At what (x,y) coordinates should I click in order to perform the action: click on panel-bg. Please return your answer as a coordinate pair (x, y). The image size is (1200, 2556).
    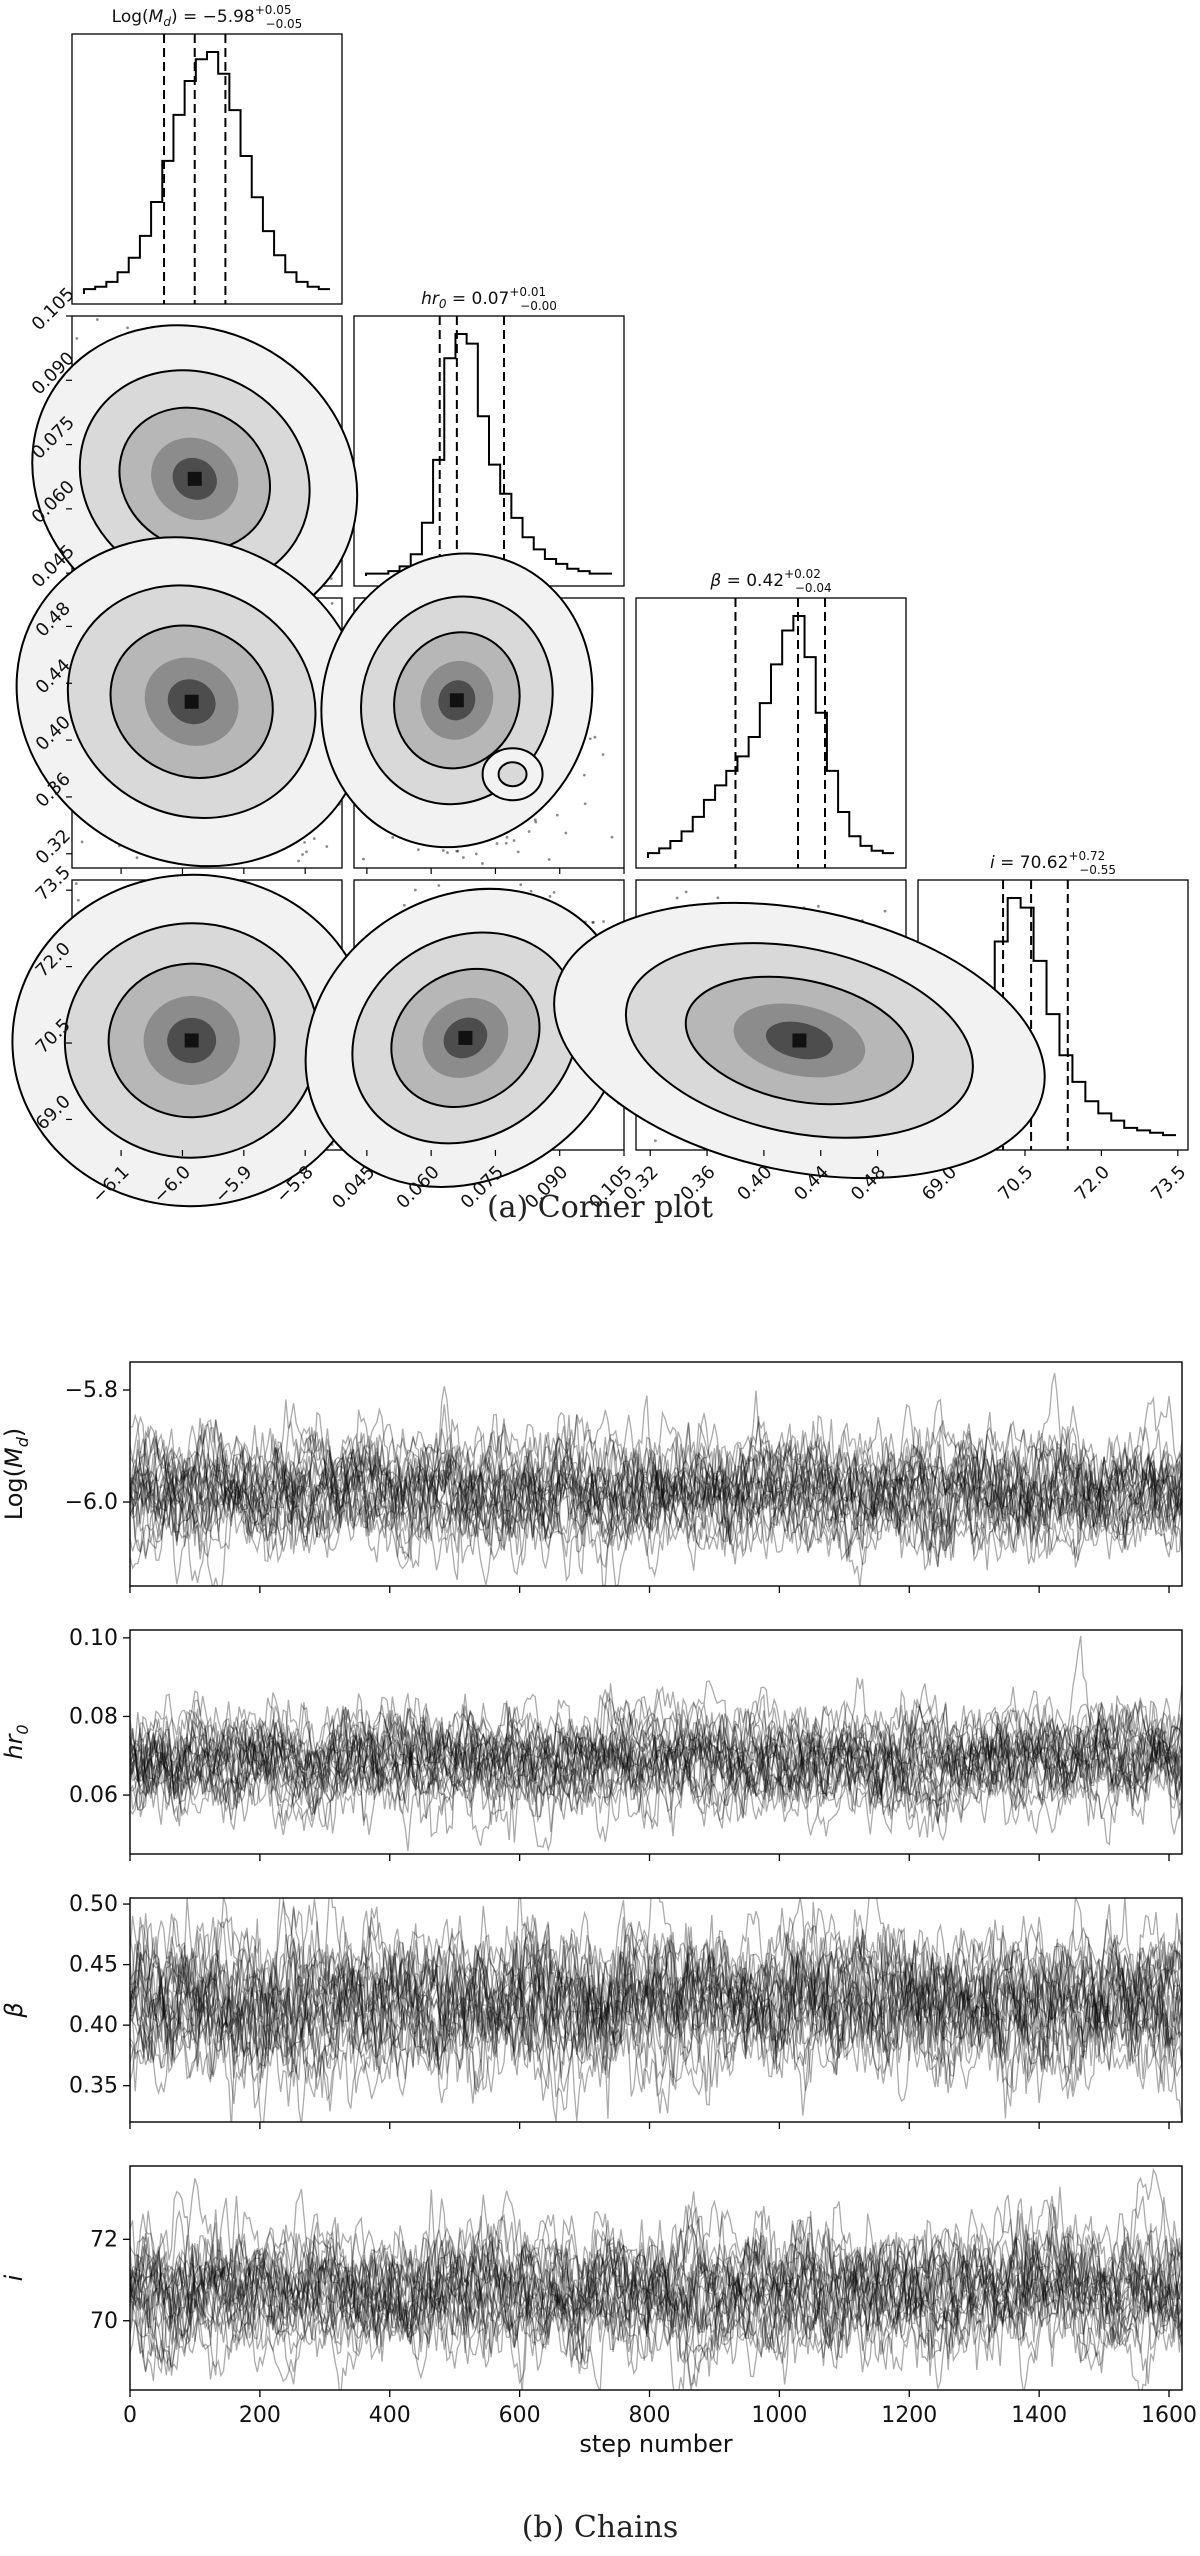
    Looking at the image, I should click on (656, 1474).